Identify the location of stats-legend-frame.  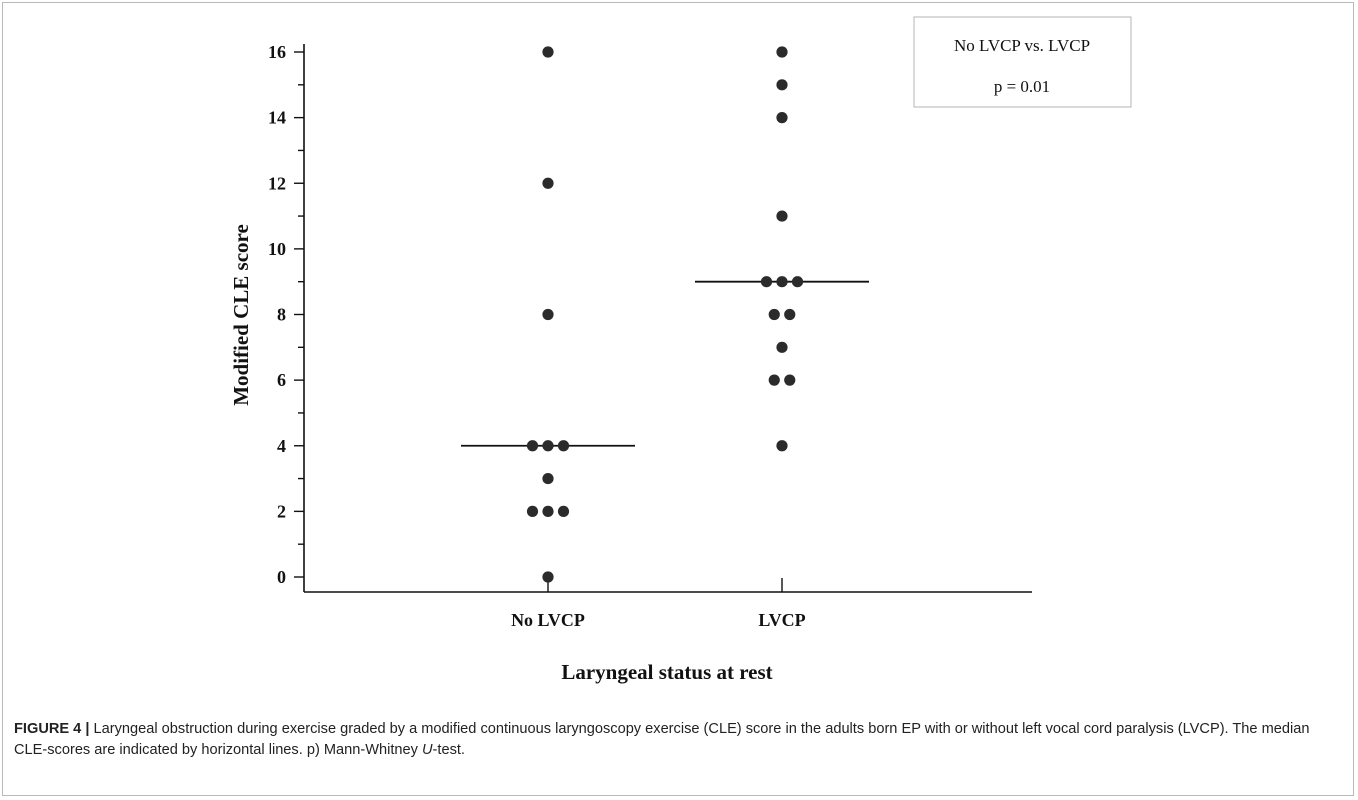
(1022, 62).